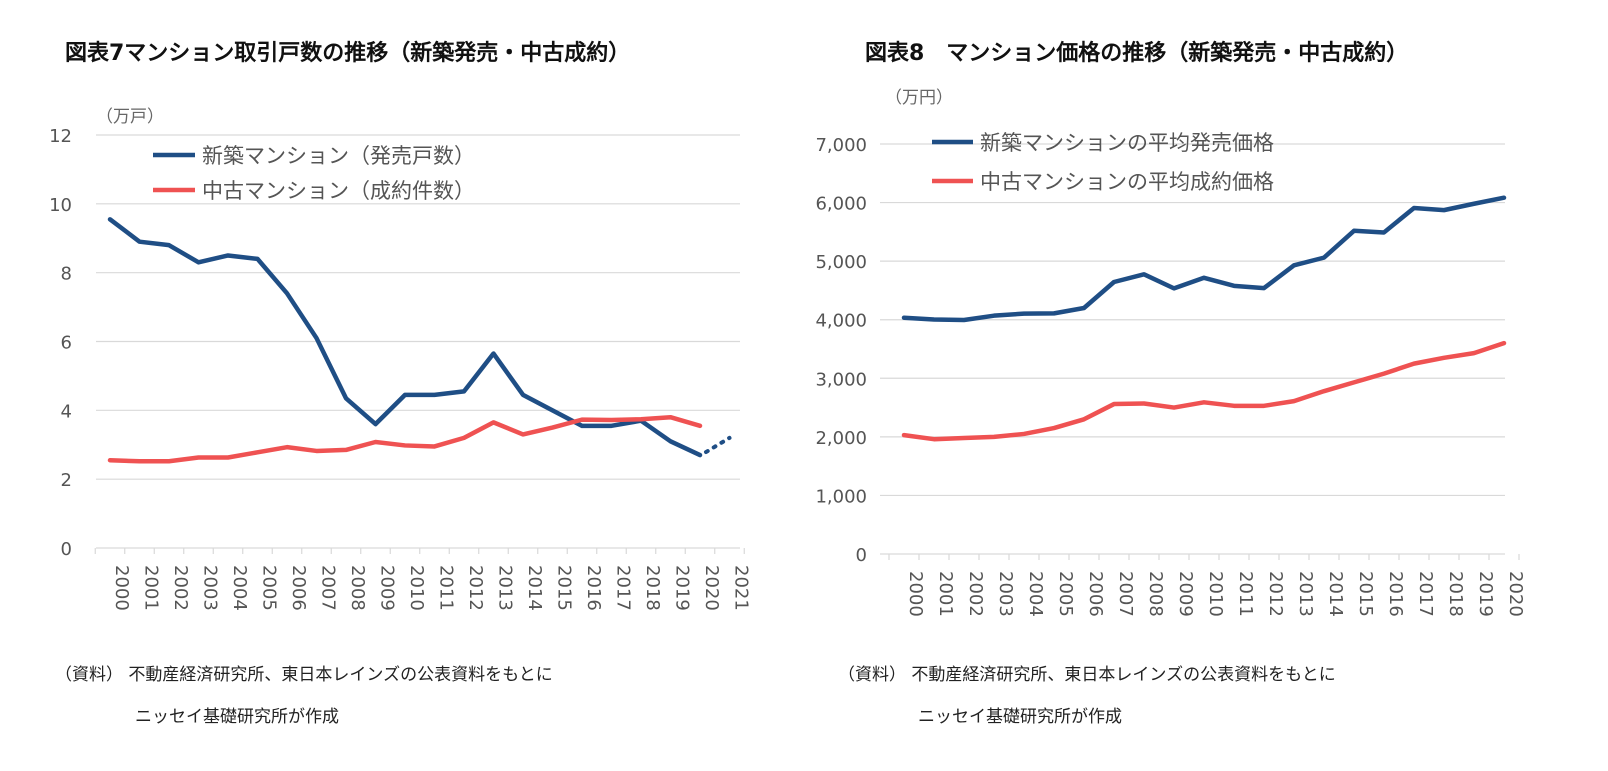 The image size is (1608, 771). I want to click on chart1-ytick-label: 4, so click(66, 411).